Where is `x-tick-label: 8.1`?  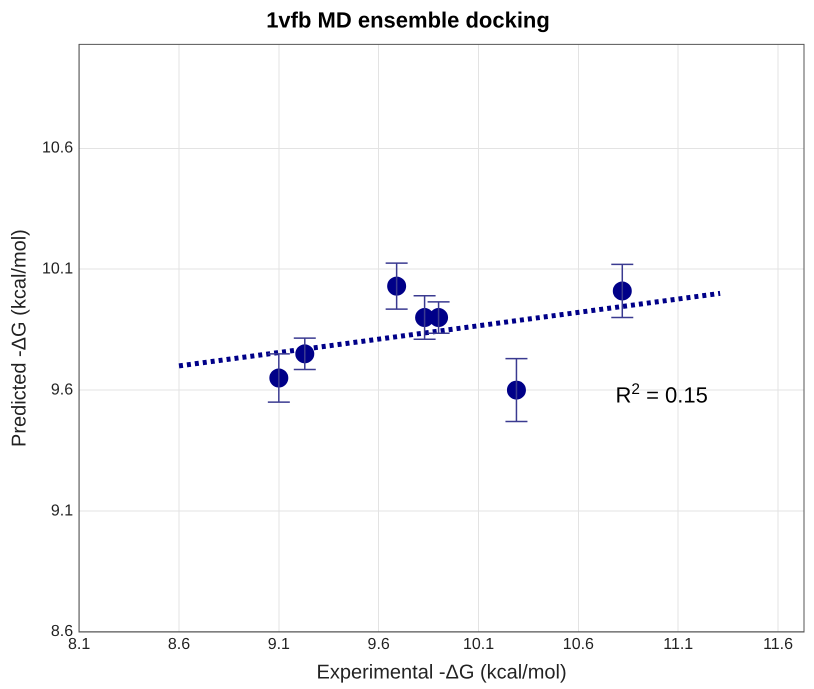
x-tick-label: 8.1 is located at coordinates (79, 644).